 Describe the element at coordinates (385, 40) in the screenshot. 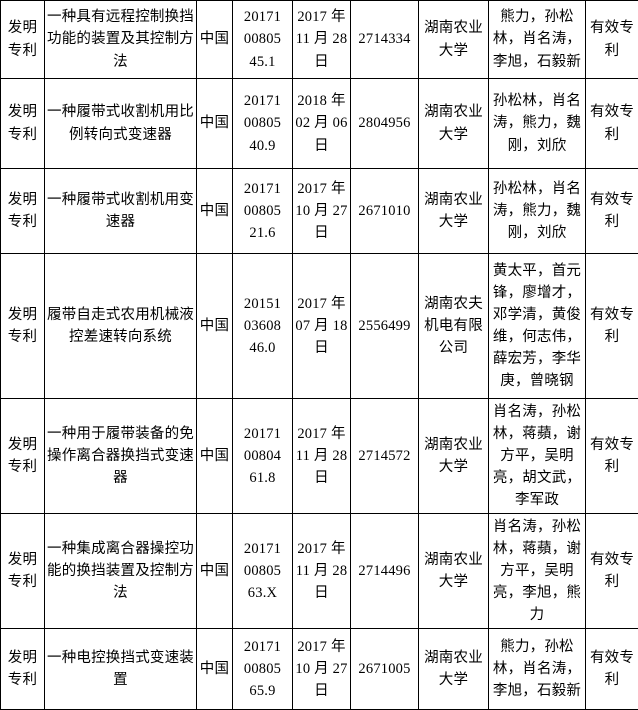

I see `grant: 2714334` at that location.